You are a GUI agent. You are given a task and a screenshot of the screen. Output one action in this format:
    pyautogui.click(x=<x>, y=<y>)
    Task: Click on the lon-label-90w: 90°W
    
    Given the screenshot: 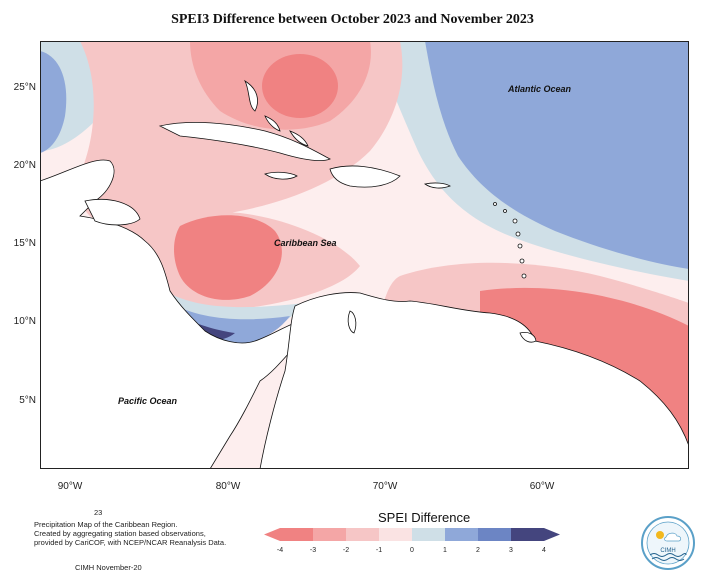 What is the action you would take?
    pyautogui.click(x=70, y=486)
    